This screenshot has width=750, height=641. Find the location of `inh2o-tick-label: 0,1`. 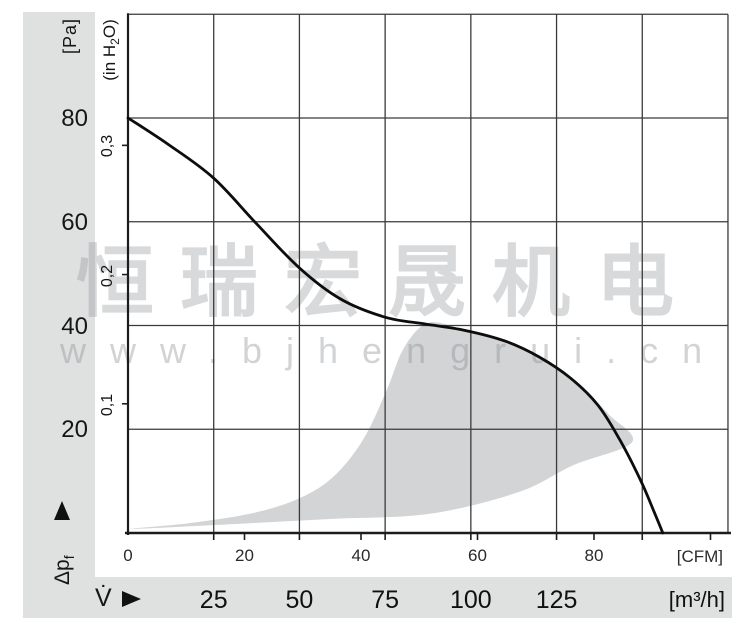

inh2o-tick-label: 0,1 is located at coordinates (107, 404).